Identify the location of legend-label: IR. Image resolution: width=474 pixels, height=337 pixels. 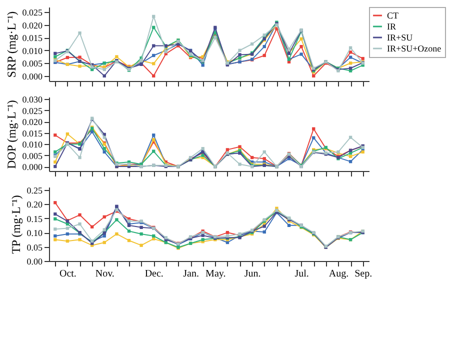
(391, 27).